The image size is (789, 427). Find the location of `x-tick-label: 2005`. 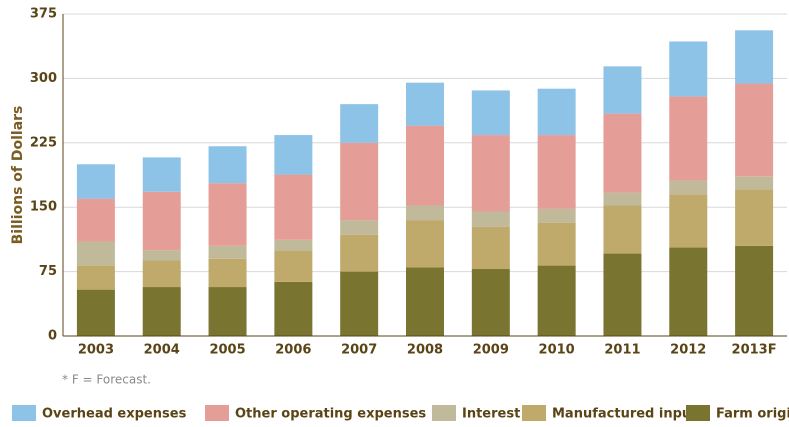

x-tick-label: 2005 is located at coordinates (227, 350).